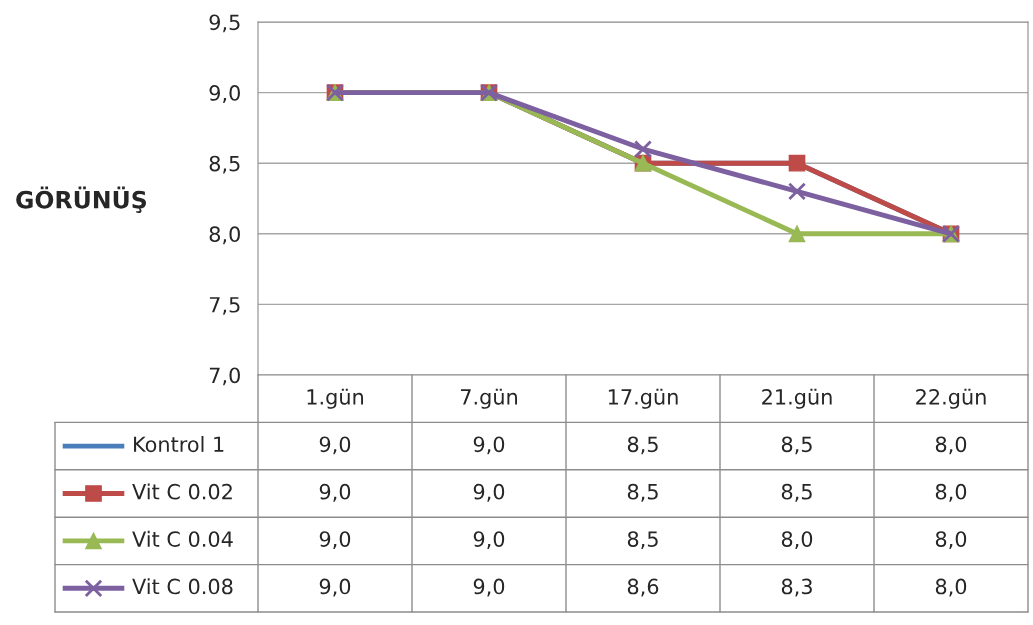 The height and width of the screenshot is (625, 1033). What do you see at coordinates (796, 587) in the screenshot?
I see `data-label: 8,3` at bounding box center [796, 587].